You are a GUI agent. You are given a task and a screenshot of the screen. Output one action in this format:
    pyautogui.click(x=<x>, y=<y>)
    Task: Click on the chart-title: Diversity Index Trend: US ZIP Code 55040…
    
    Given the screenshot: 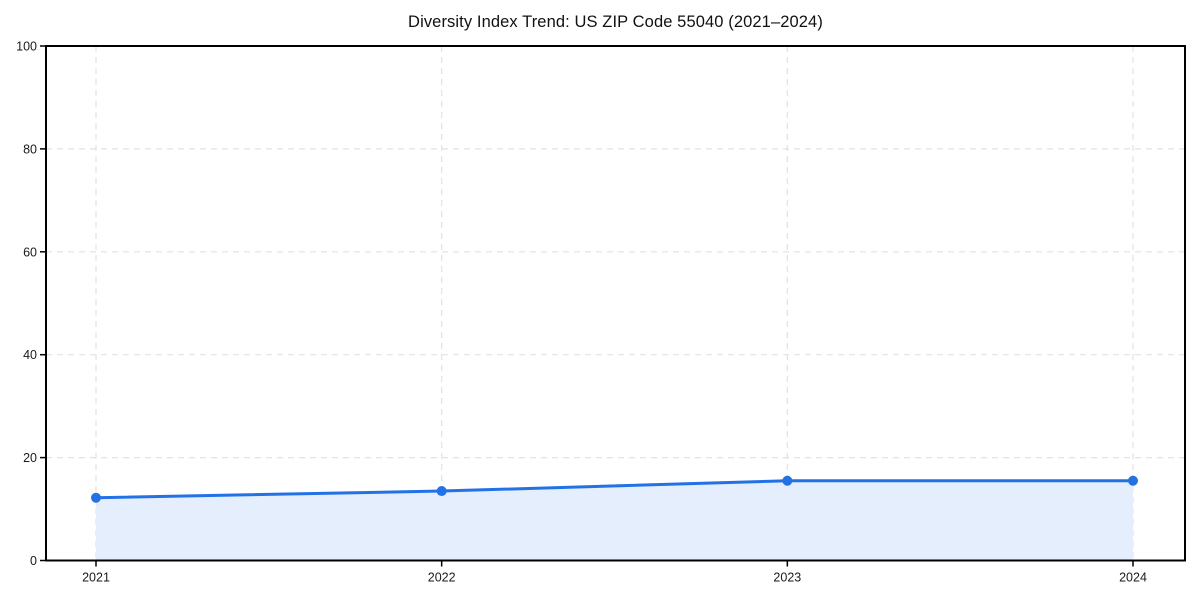 What is the action you would take?
    pyautogui.click(x=615, y=22)
    